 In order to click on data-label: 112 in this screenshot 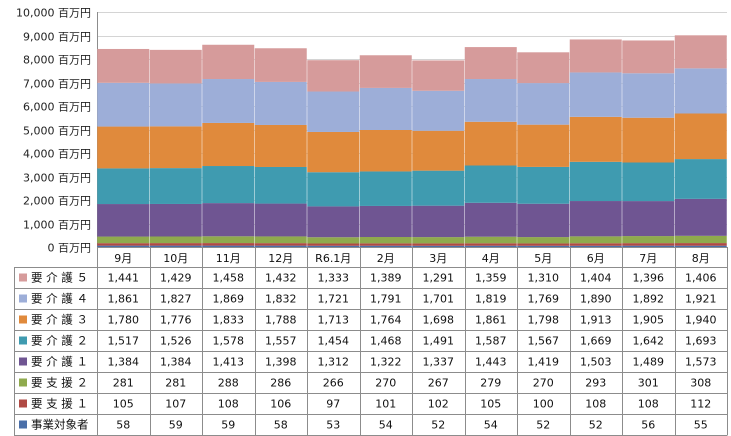, I will do `click(700, 404)`.